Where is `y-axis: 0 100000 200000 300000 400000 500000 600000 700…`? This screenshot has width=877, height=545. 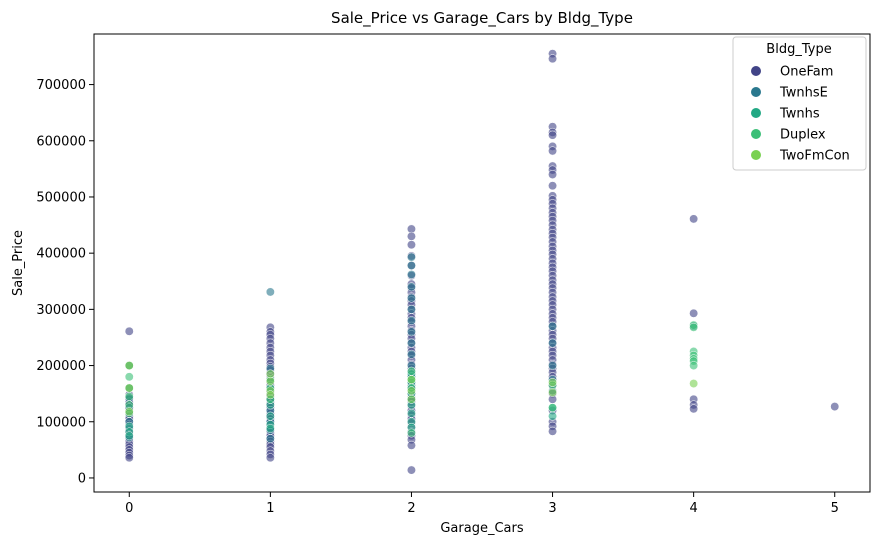
y-axis: 0 100000 200000 300000 400000 500000 600000 700… is located at coordinates (65, 282).